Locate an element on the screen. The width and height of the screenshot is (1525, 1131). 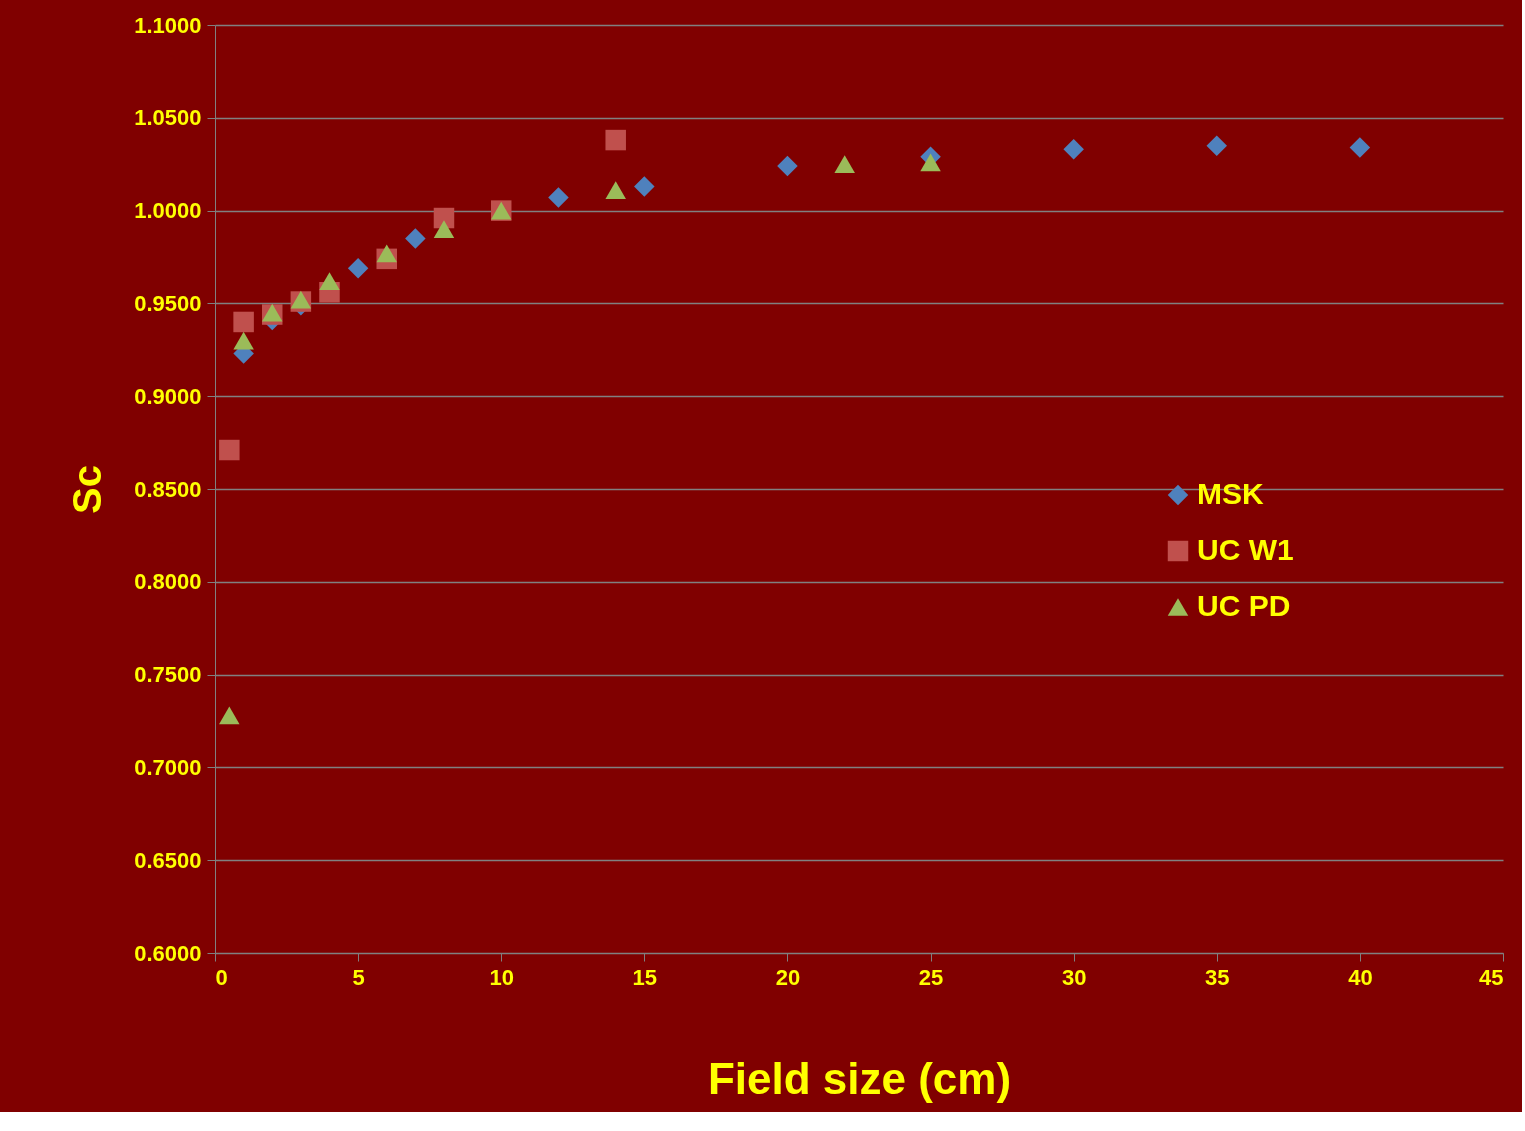
x-axis-title: Field size (cm) is located at coordinates (859, 1078).